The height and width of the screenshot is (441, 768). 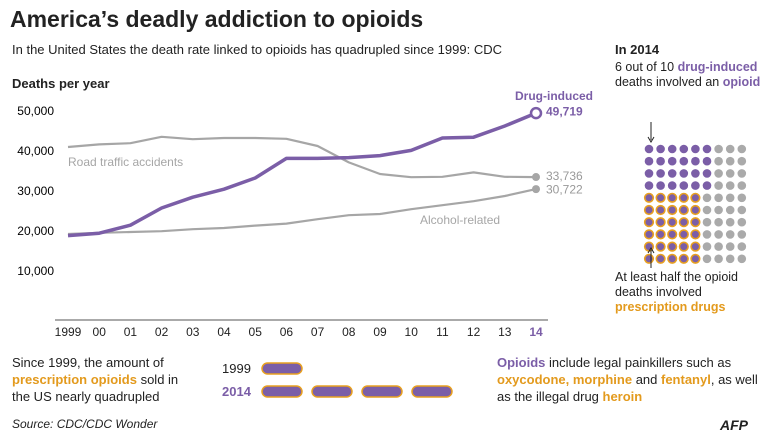 What do you see at coordinates (564, 176) in the screenshot?
I see `value-label: 33,736` at bounding box center [564, 176].